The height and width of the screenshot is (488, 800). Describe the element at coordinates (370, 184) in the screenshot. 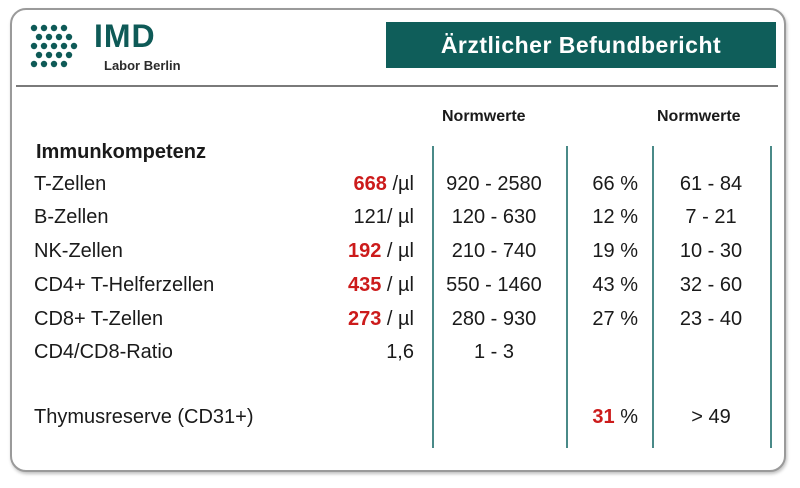

I see `value-number: 668` at that location.